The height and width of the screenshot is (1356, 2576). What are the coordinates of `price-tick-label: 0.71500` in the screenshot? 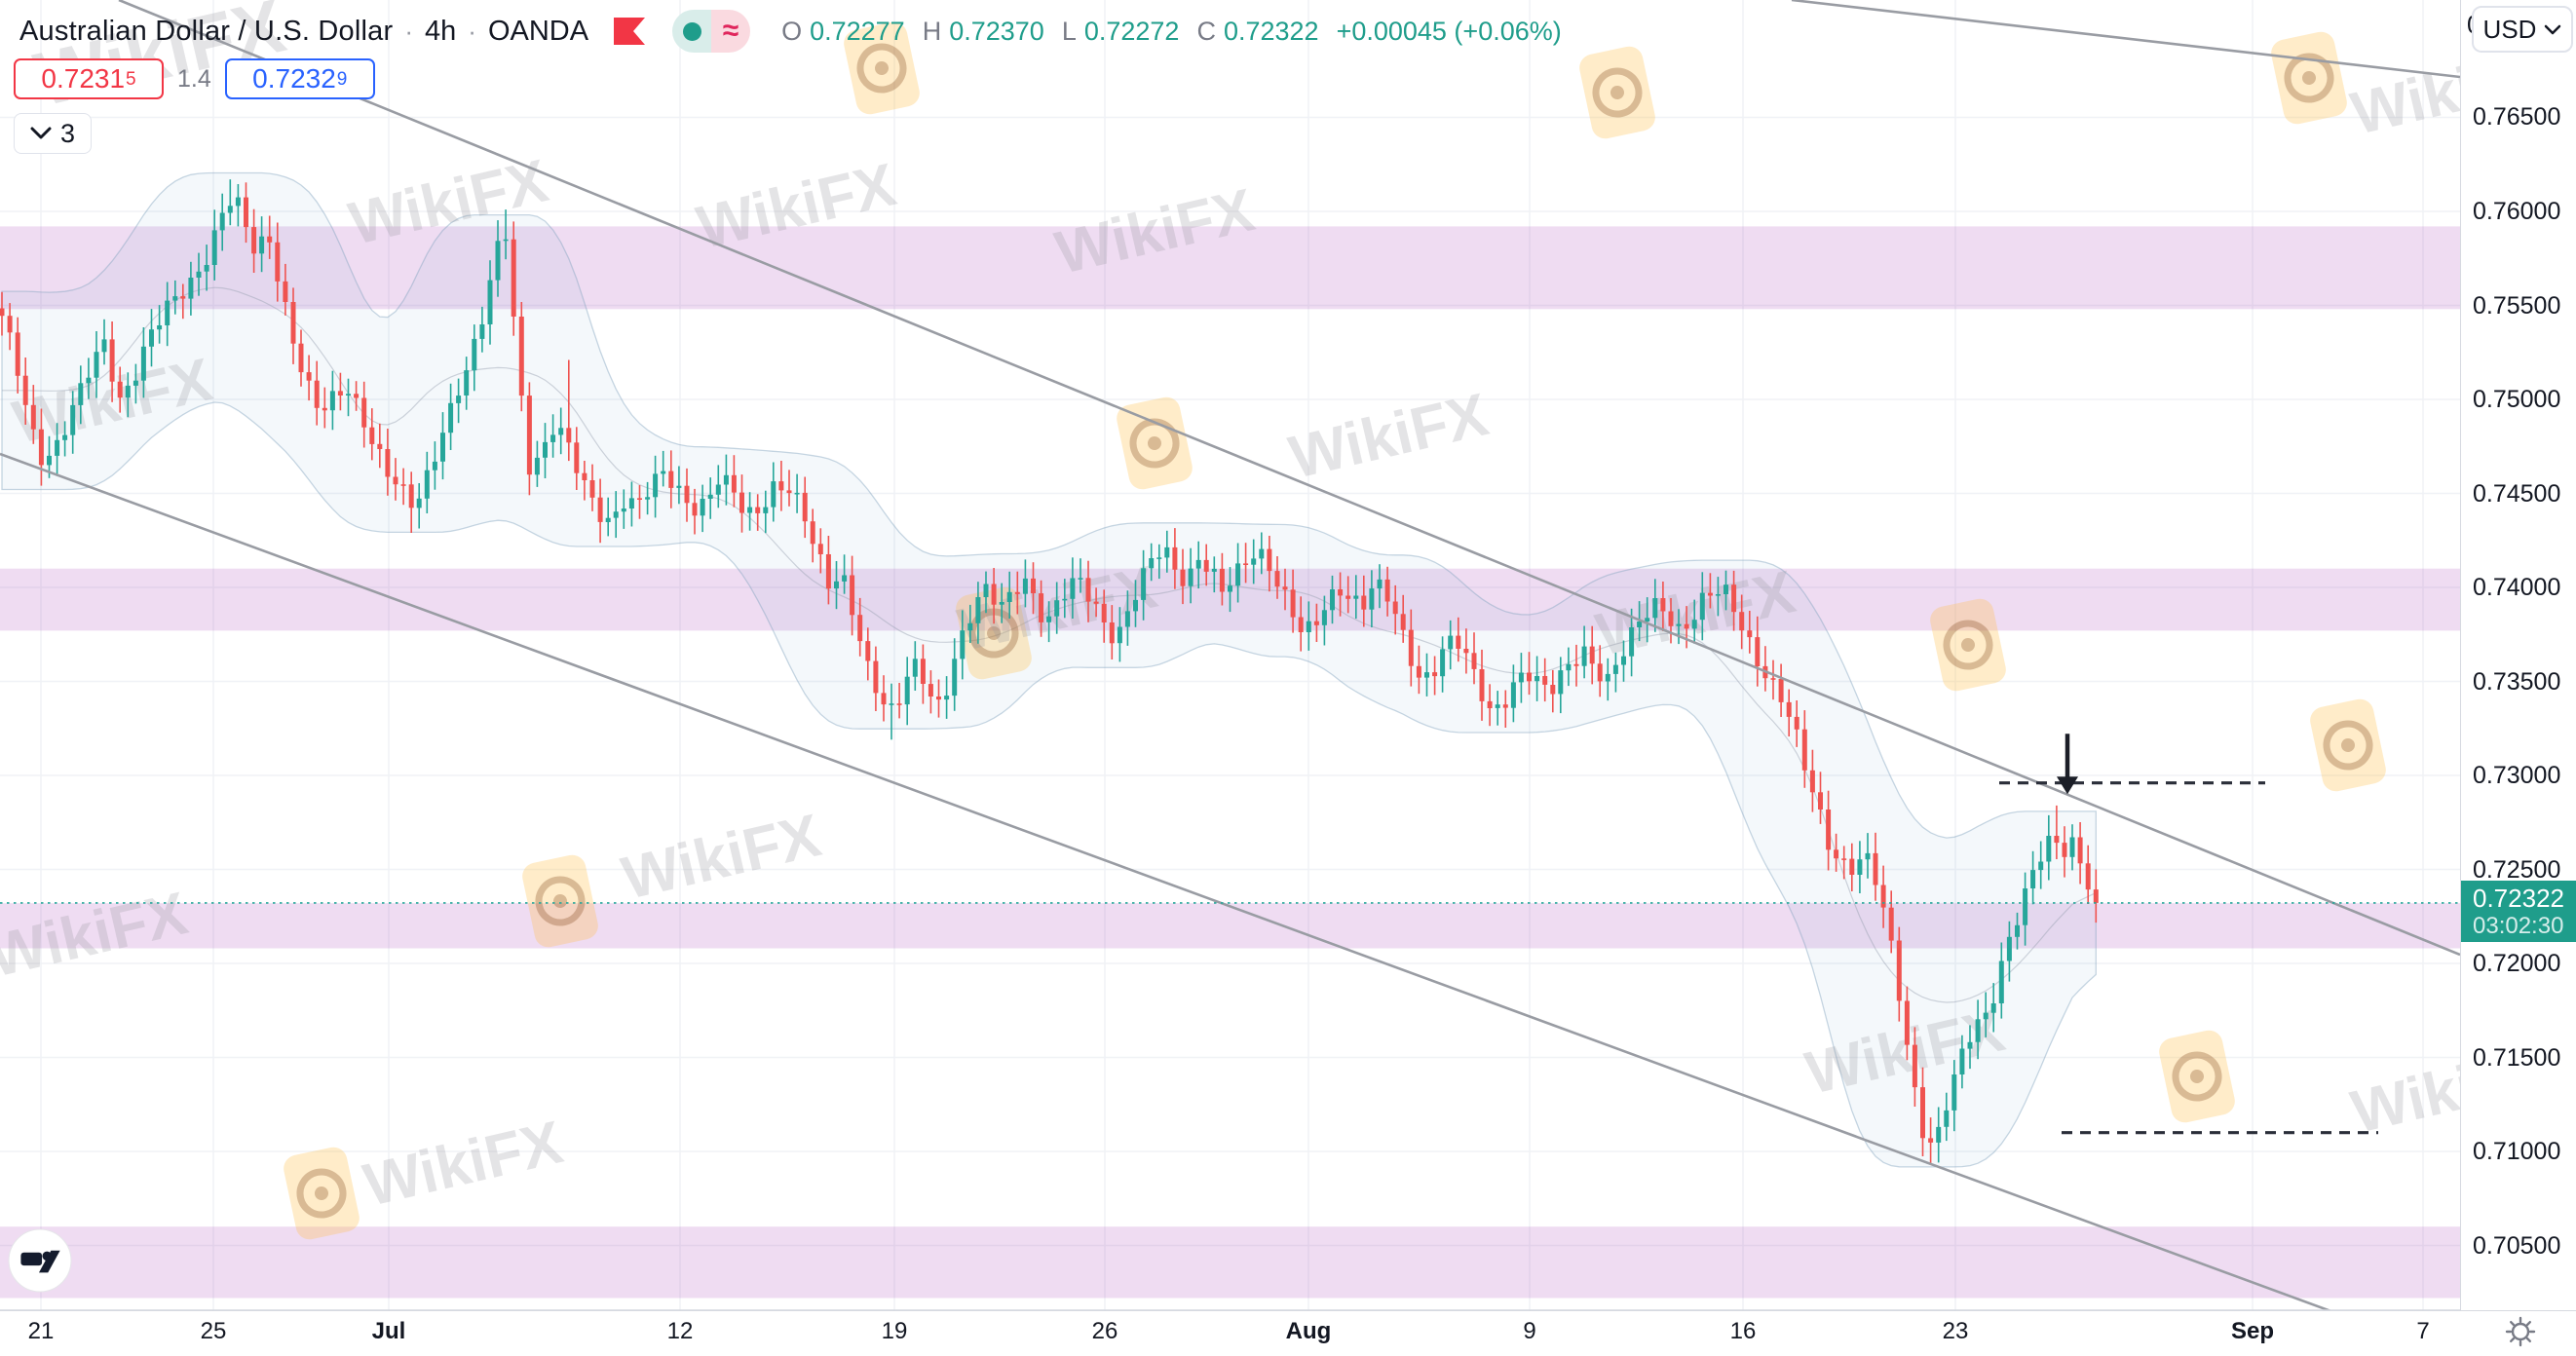 It's located at (2517, 1058).